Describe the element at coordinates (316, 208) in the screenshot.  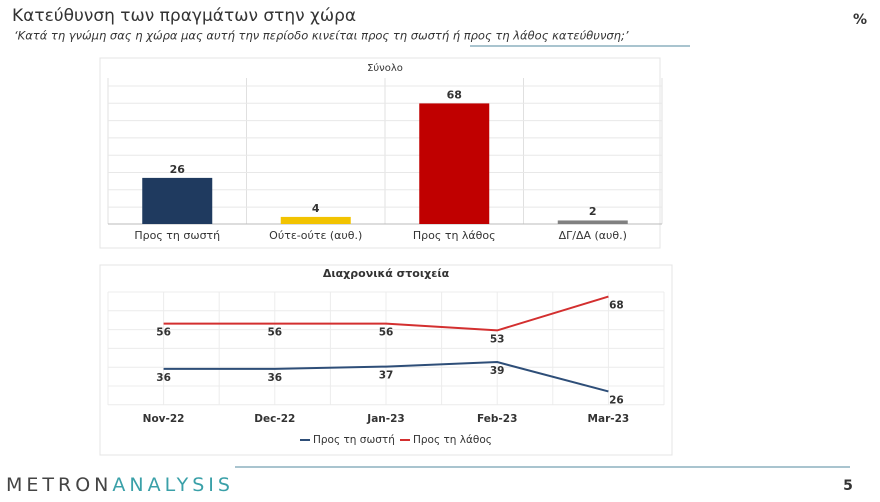
I see `value-label: 4` at that location.